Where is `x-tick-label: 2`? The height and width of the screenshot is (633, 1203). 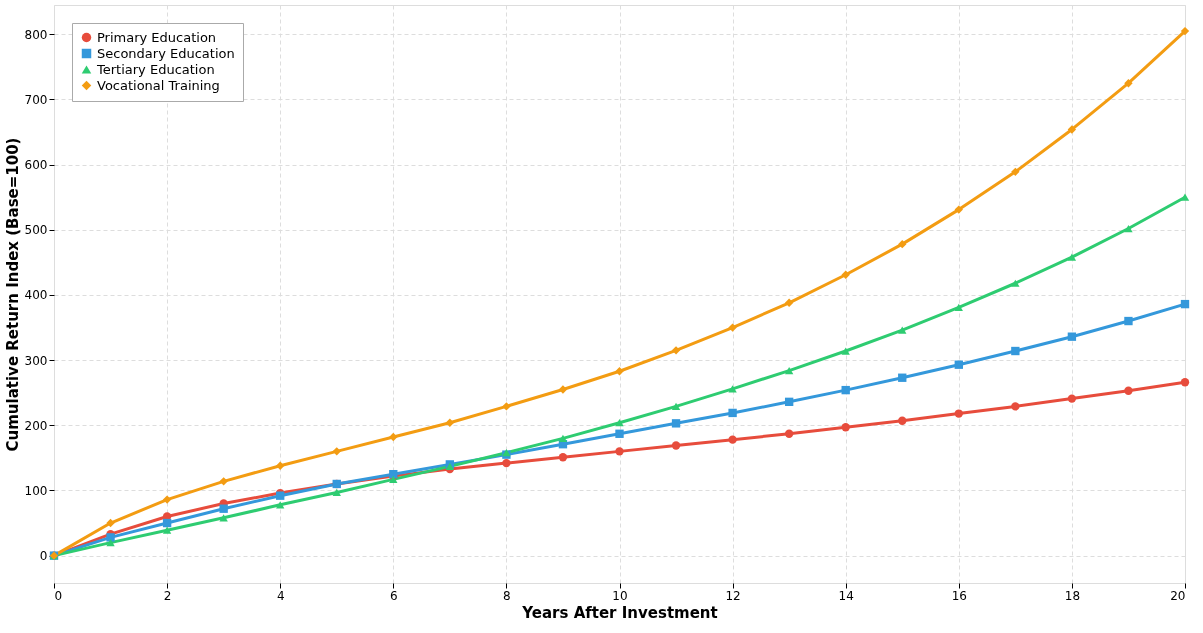
x-tick-label: 2 is located at coordinates (167, 595).